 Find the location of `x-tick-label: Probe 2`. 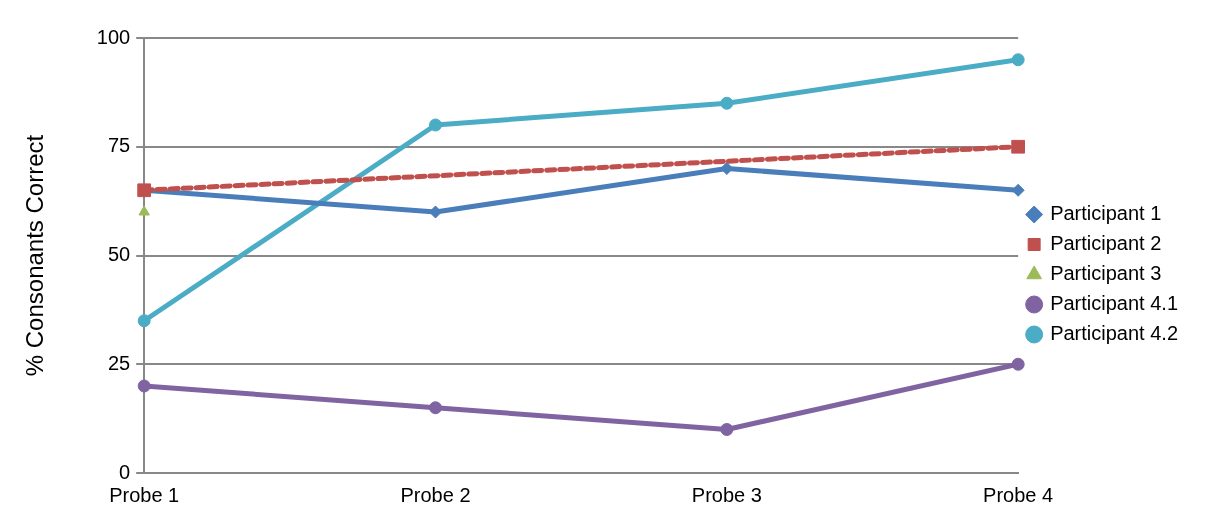

x-tick-label: Probe 2 is located at coordinates (435, 494).